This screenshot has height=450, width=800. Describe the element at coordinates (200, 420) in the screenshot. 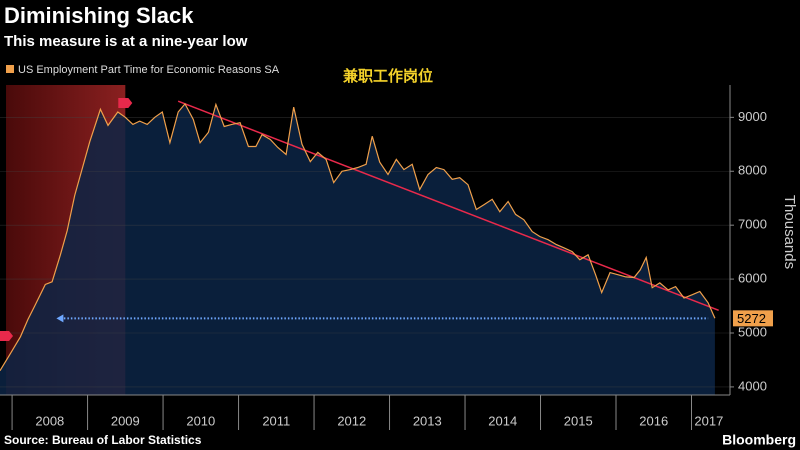

I see `x-tick-label: 2010` at that location.